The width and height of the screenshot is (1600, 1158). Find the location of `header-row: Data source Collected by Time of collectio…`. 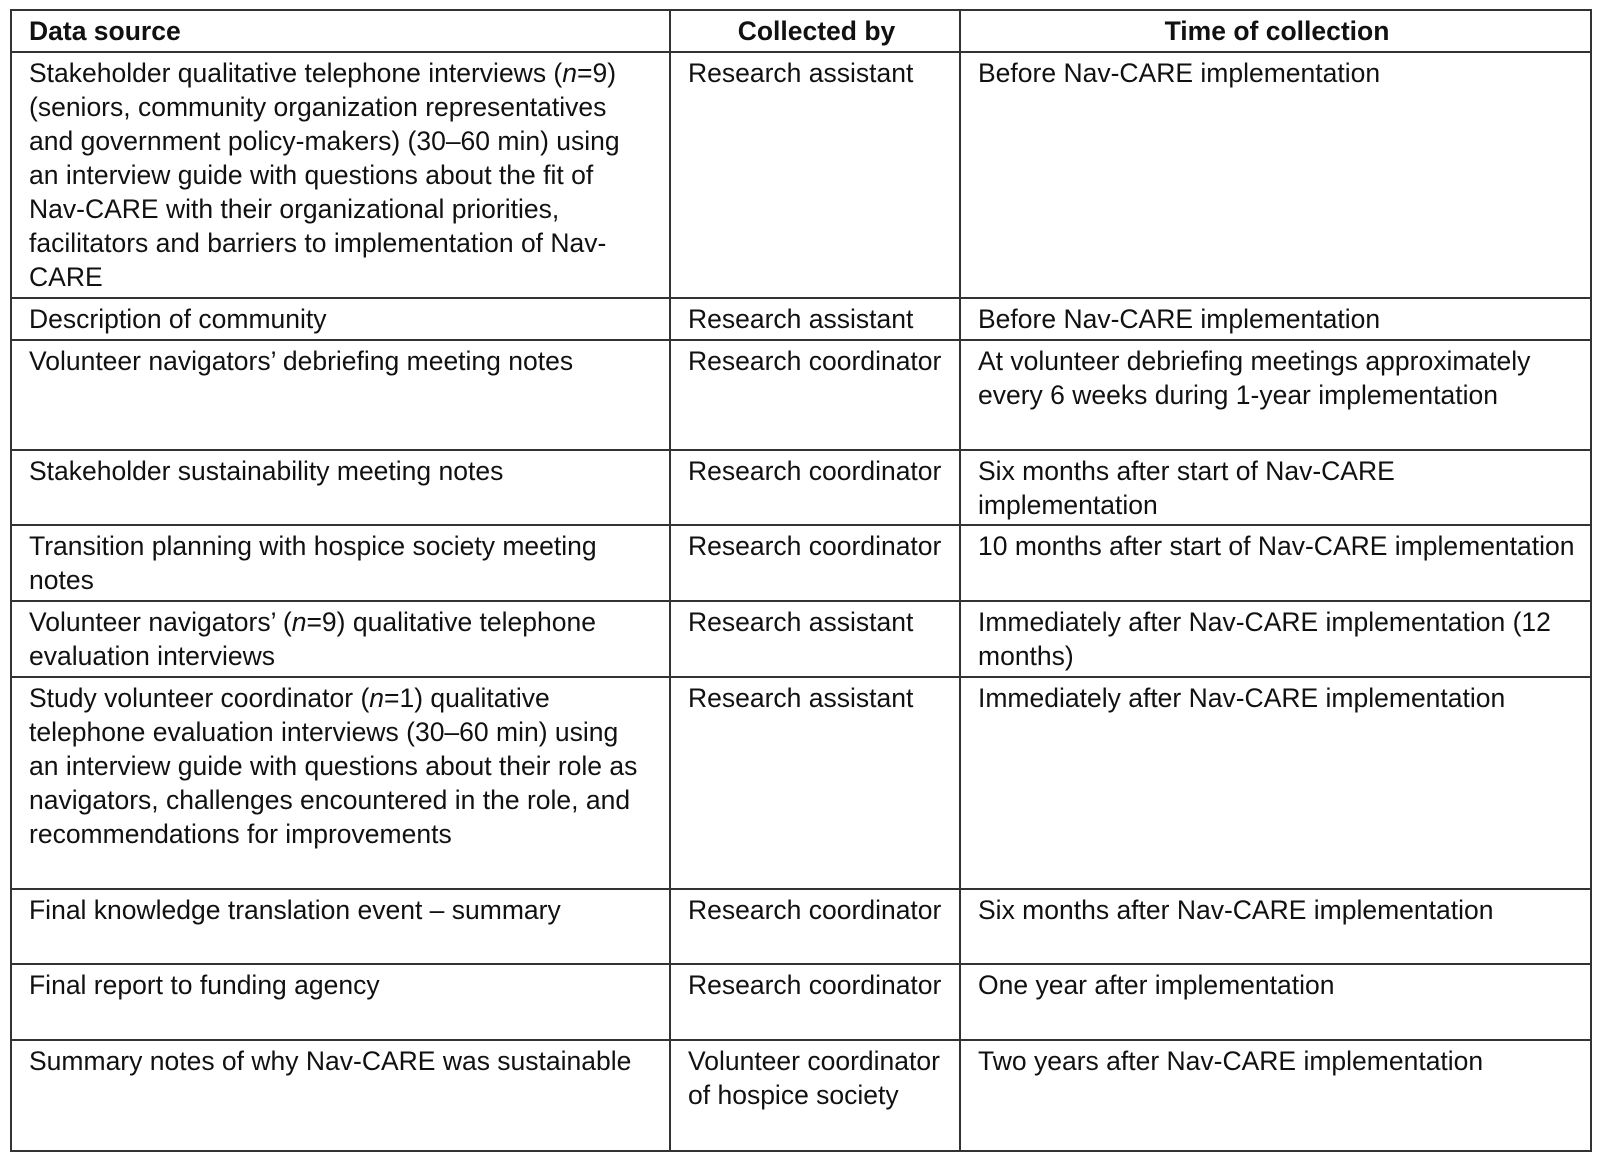

header-row: Data source Collected by Time of collectio… is located at coordinates (801, 31).